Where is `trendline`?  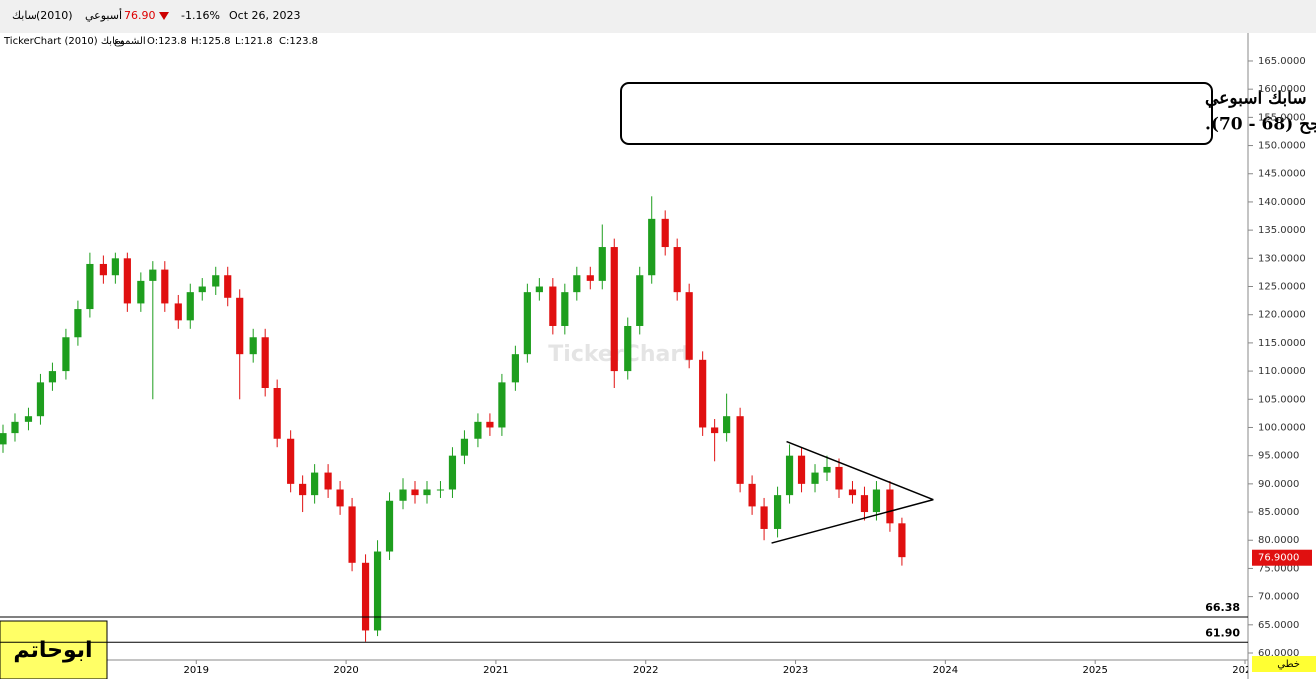 trendline is located at coordinates (860, 470).